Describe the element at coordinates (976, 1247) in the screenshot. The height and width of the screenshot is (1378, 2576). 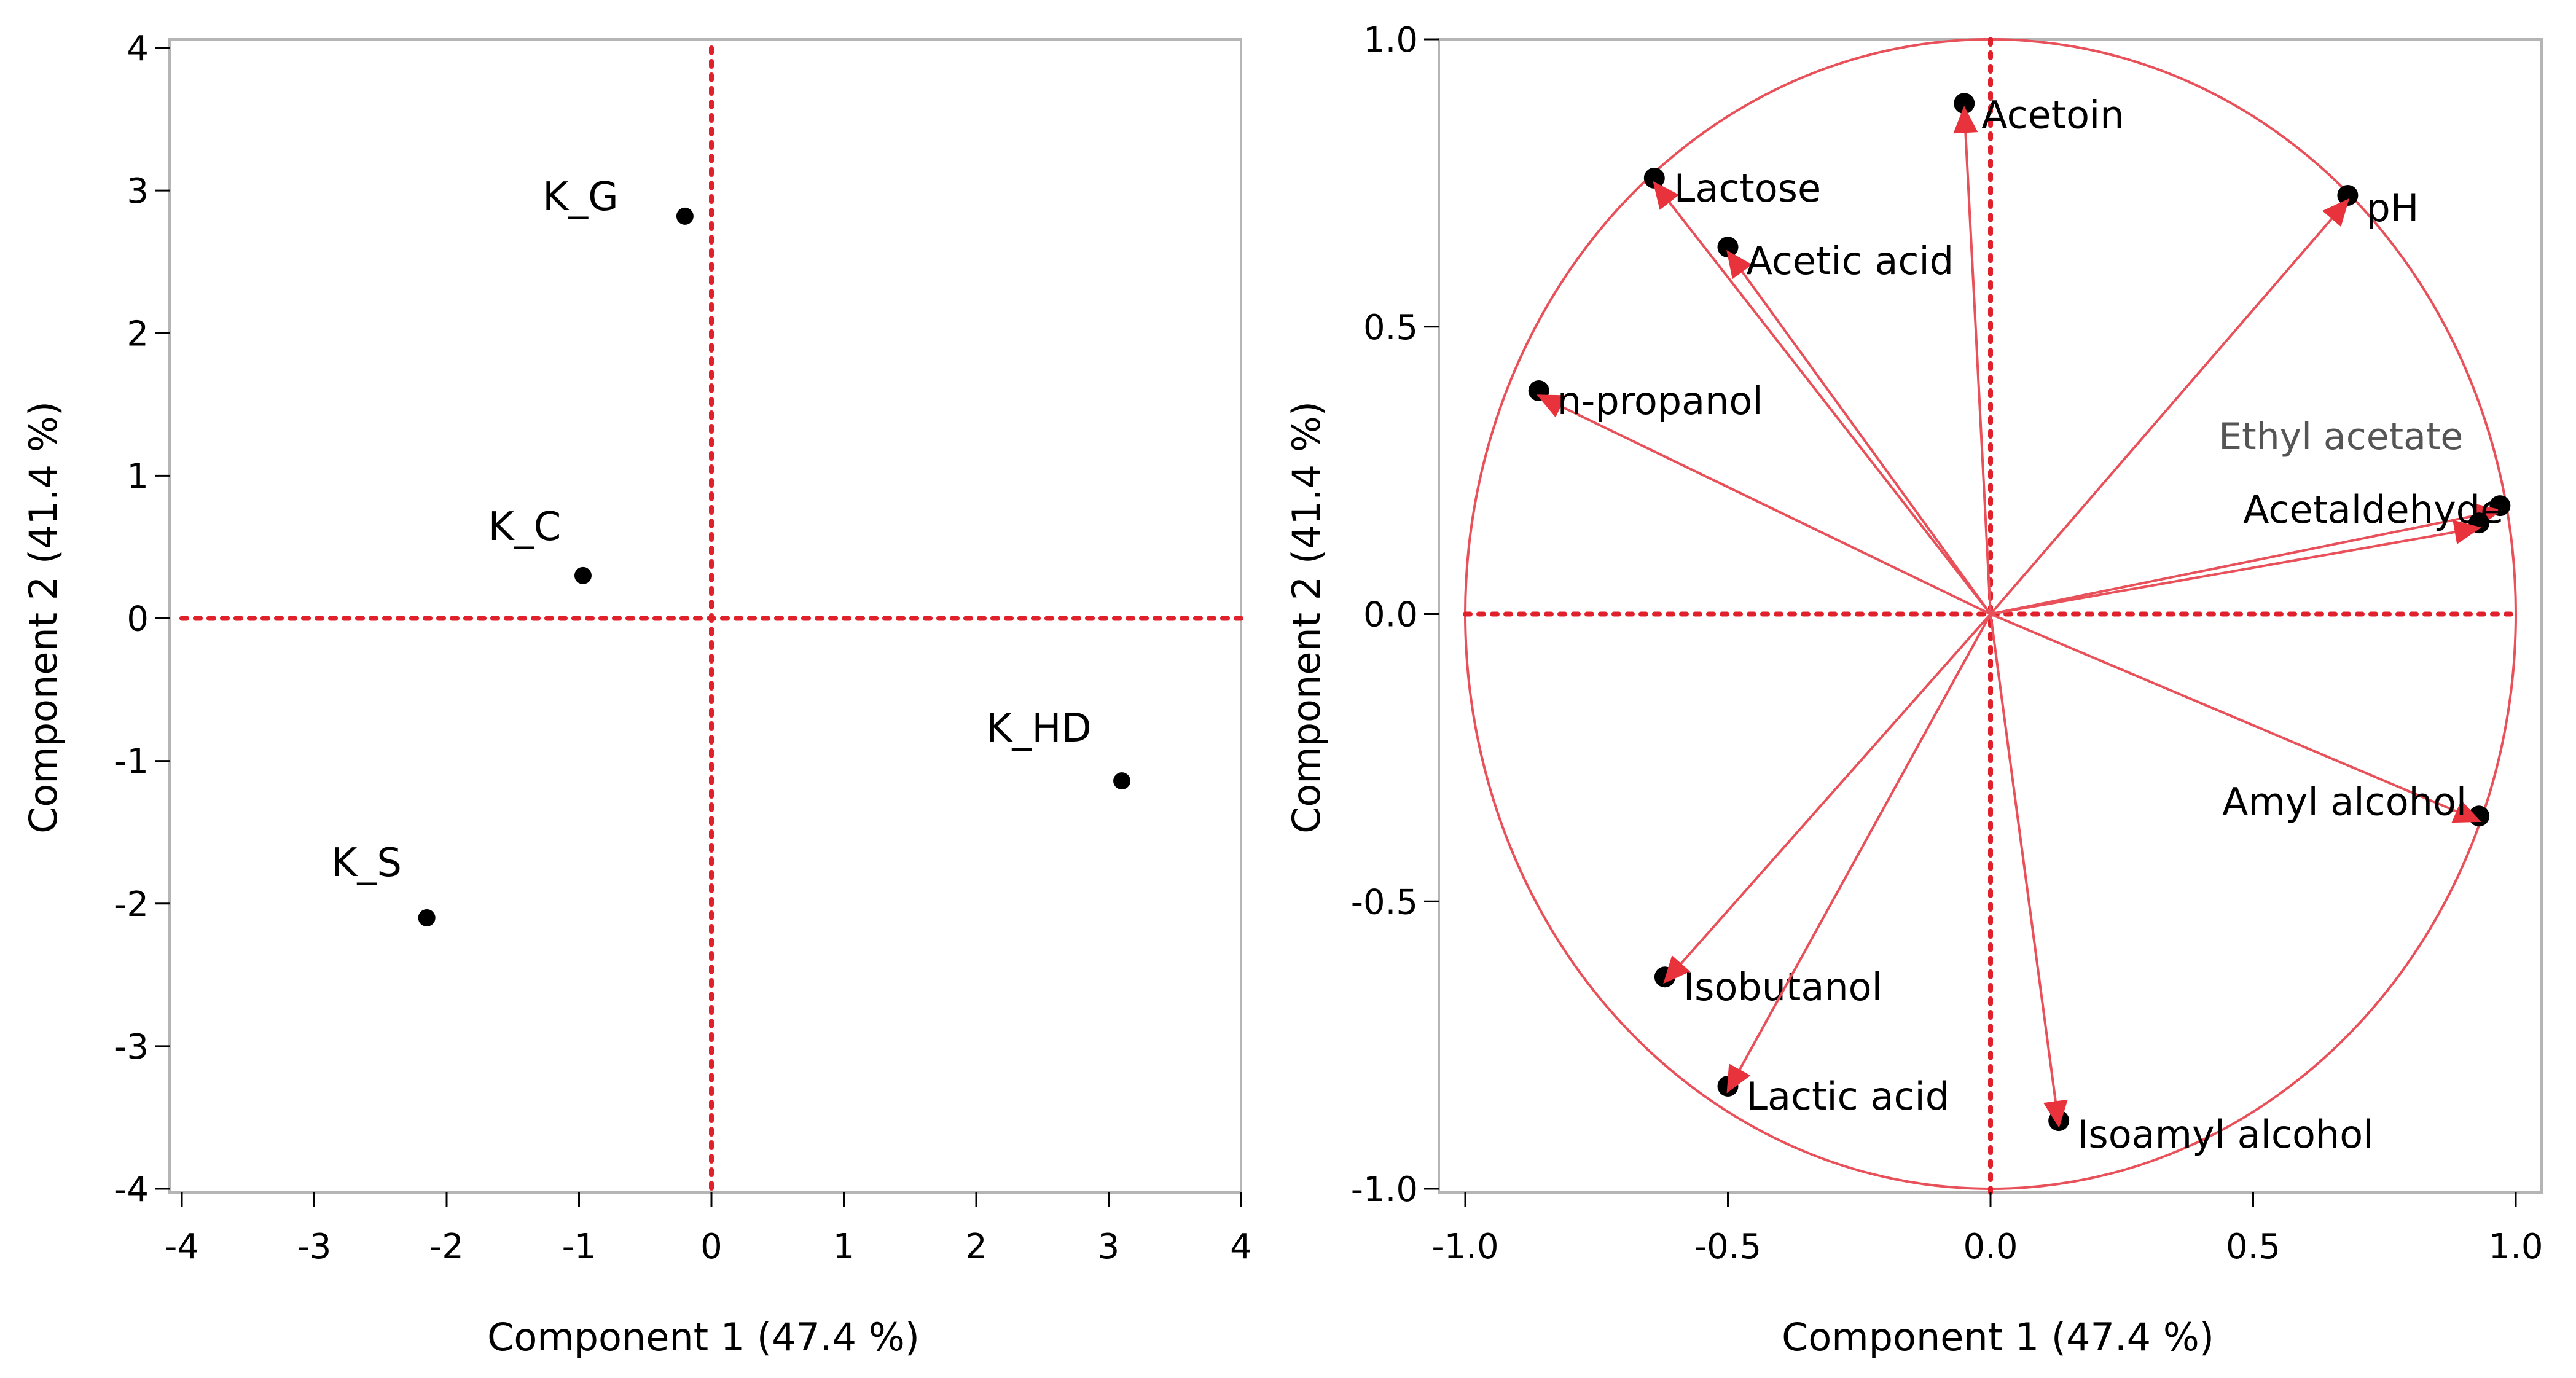
I see `score-plot-x-tick-label: 2` at that location.